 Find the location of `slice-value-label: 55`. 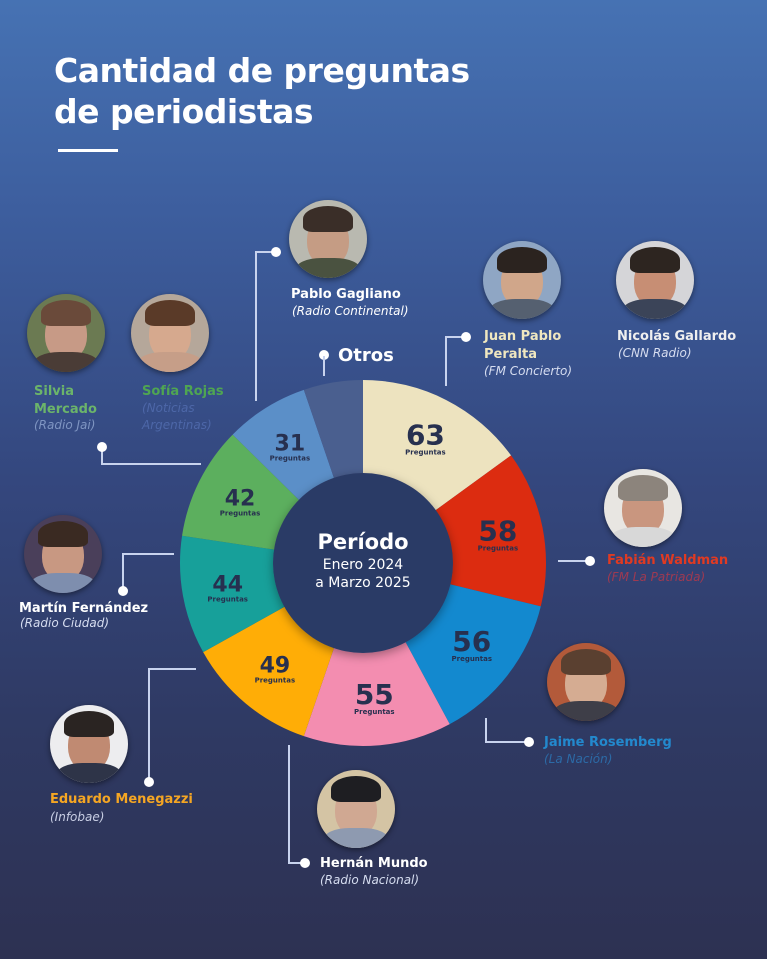

slice-value-label: 55 is located at coordinates (374, 694).